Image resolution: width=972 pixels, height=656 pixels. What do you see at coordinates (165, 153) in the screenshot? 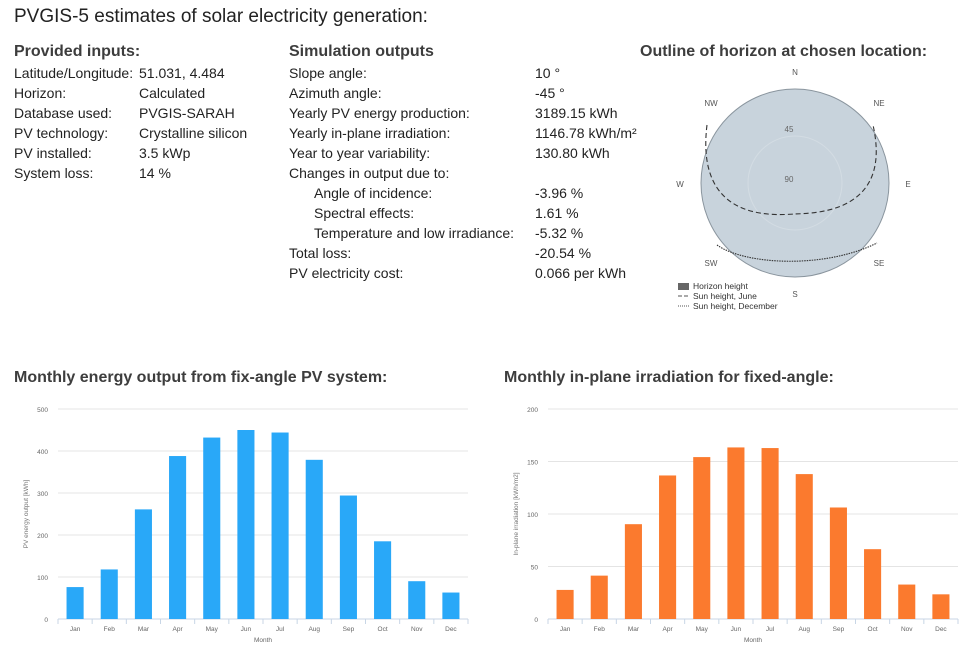
I see `inputs-value: 3.5 kWp` at bounding box center [165, 153].